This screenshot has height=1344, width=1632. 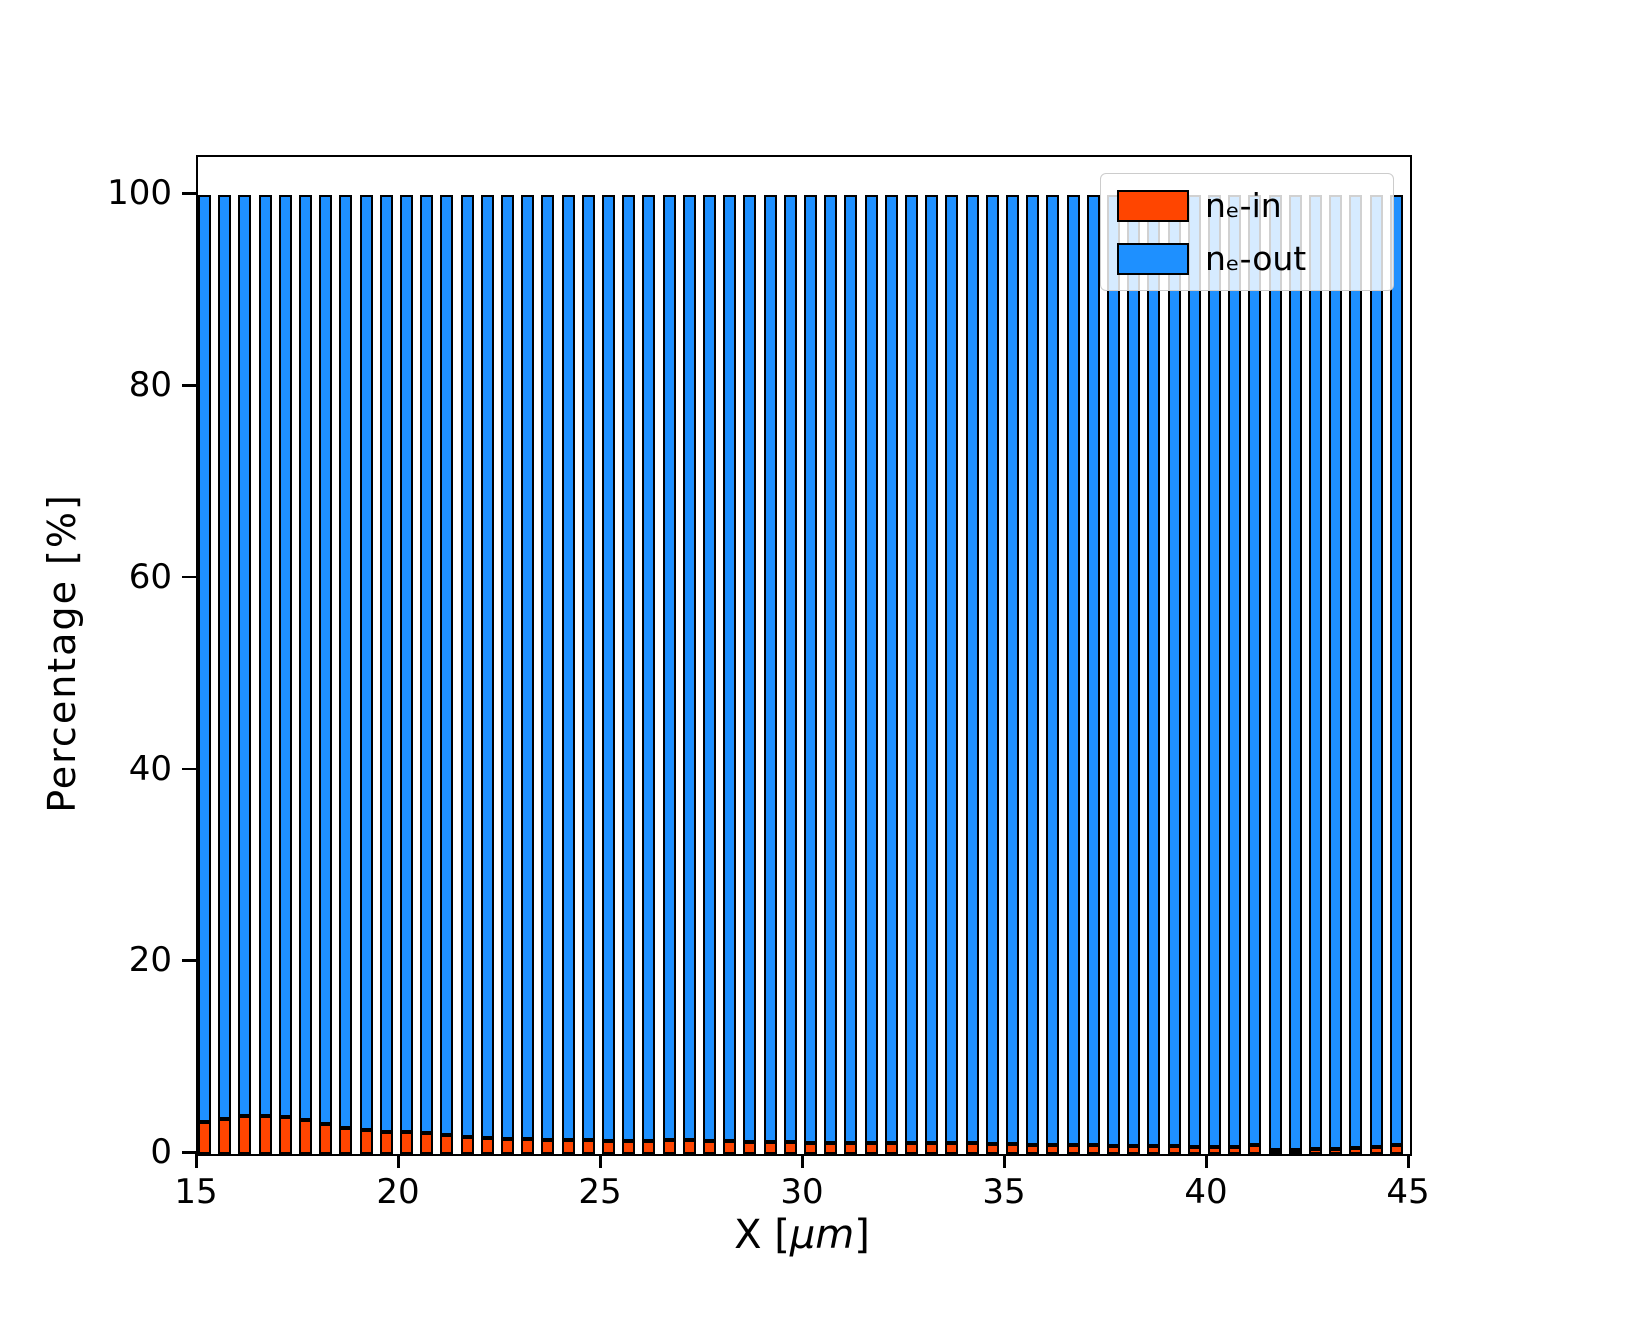 What do you see at coordinates (1243, 205) in the screenshot?
I see `legend-label-ne-in: nₑ-in` at bounding box center [1243, 205].